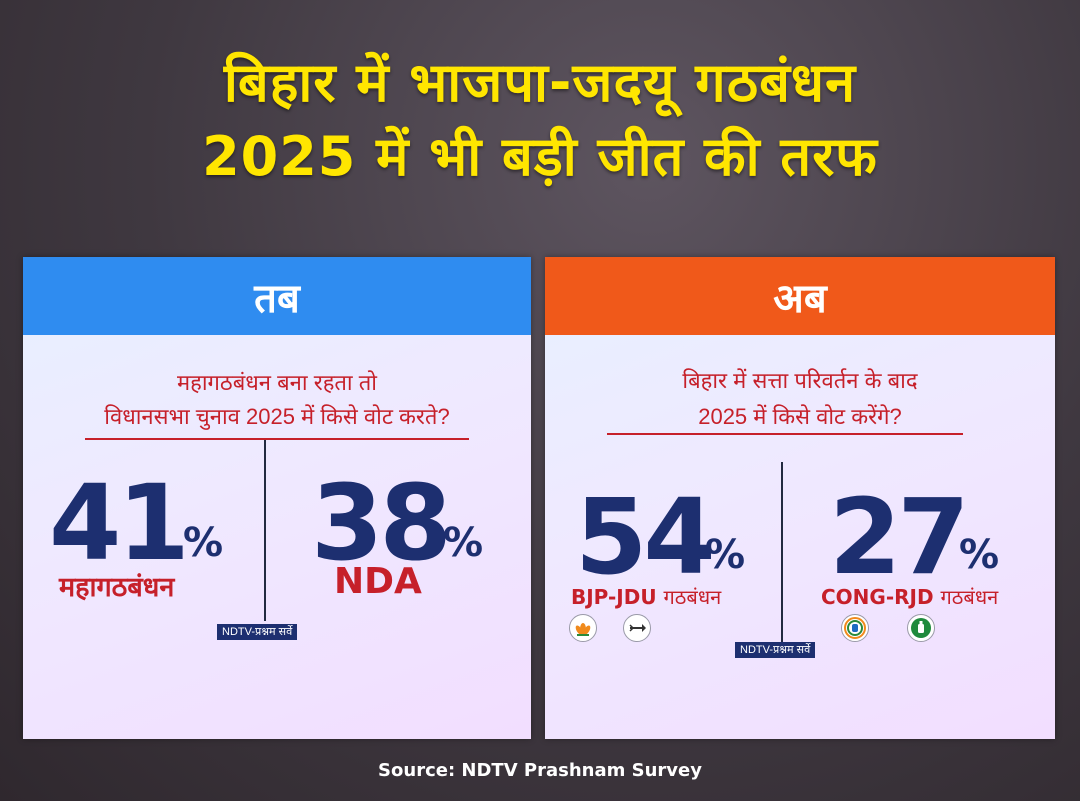 Image resolution: width=1080 pixels, height=801 pixels. What do you see at coordinates (277, 382) in the screenshot?
I see `then-question-line-1: महागठबंधन बना रहता तो` at bounding box center [277, 382].